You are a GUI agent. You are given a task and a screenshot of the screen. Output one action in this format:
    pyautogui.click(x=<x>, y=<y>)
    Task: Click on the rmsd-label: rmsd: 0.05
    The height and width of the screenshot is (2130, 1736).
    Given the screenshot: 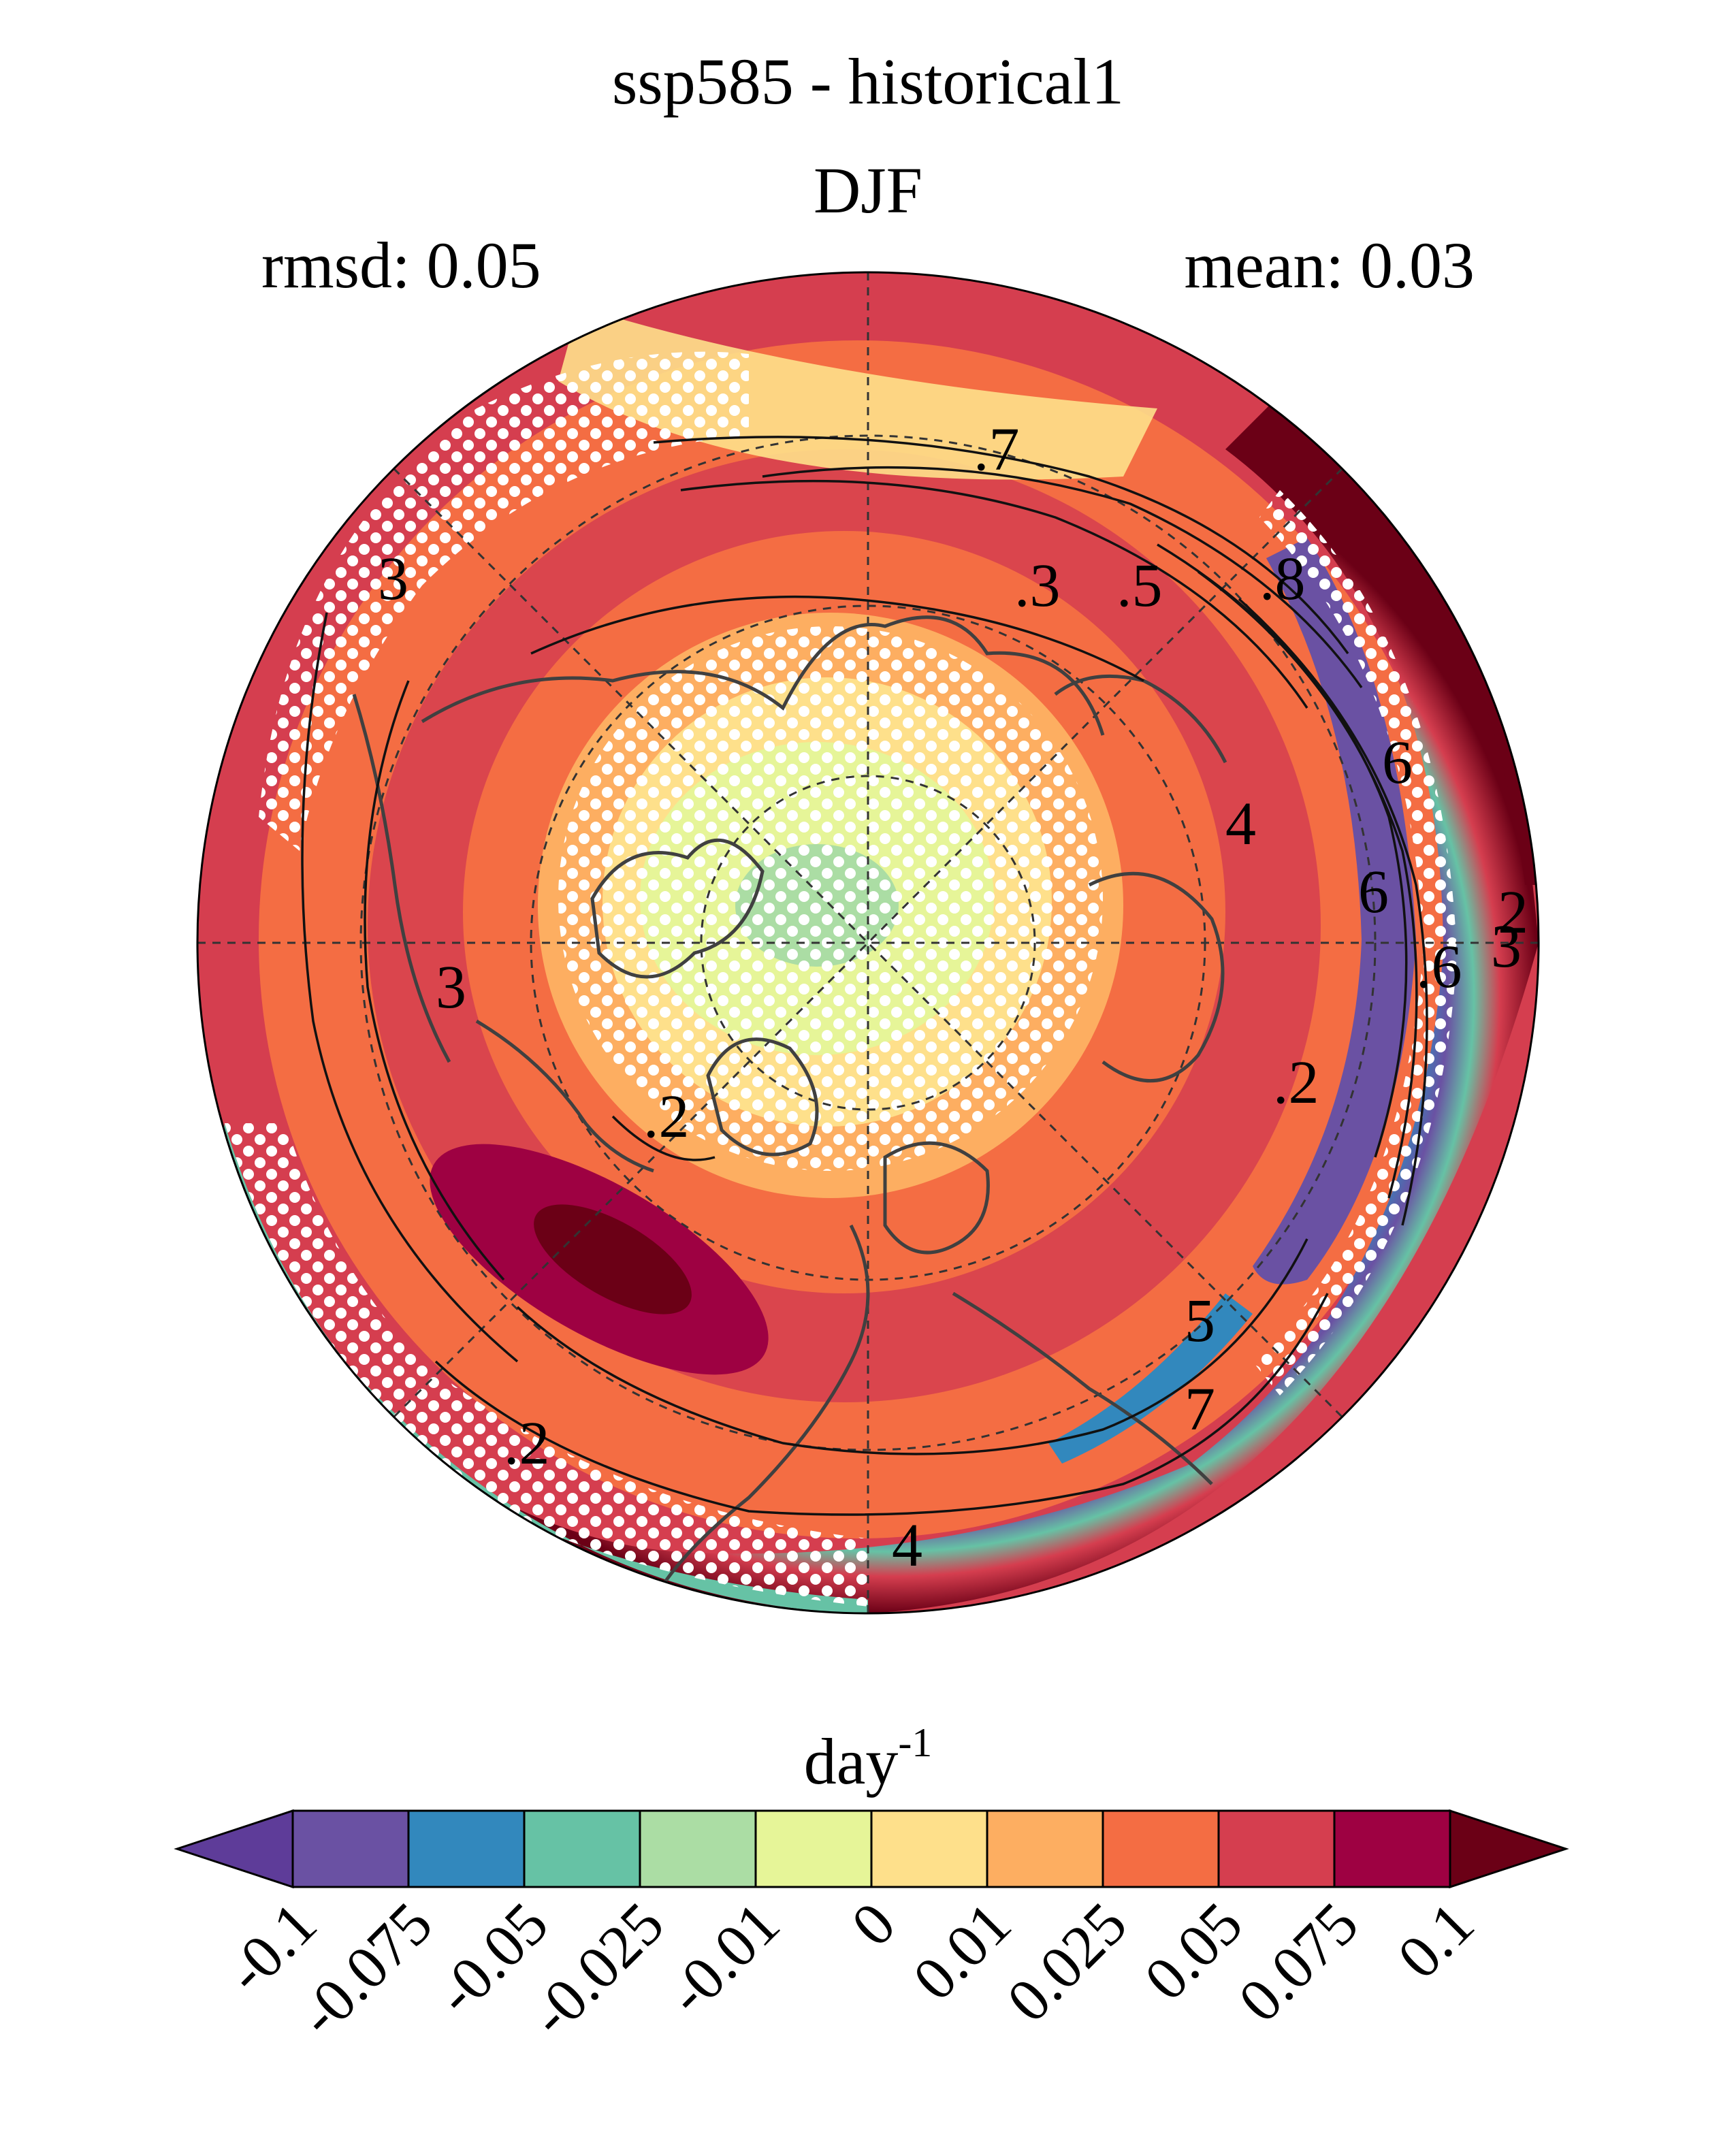 What is the action you would take?
    pyautogui.click(x=401, y=265)
    